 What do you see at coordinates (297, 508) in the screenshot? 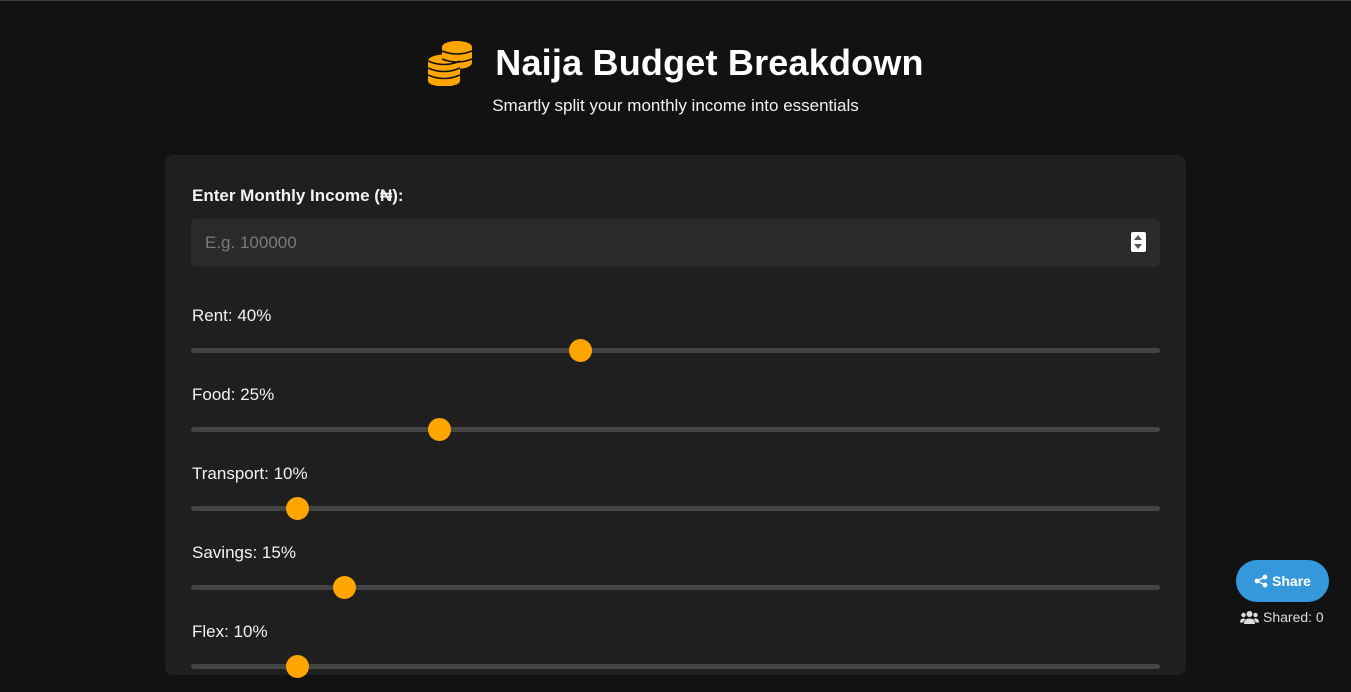
I see `slider-thumb-transport` at bounding box center [297, 508].